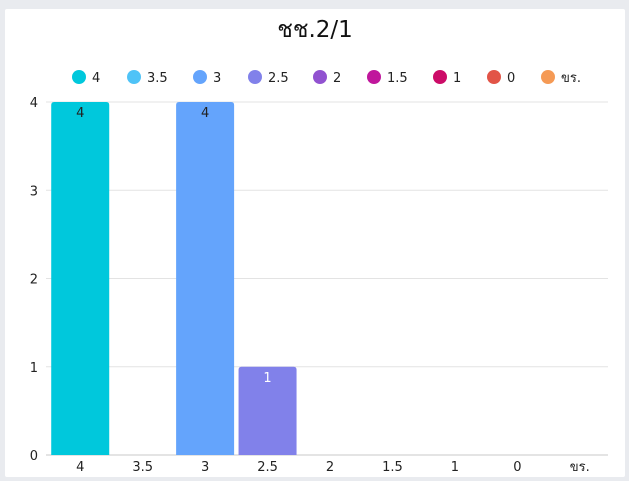 The width and height of the screenshot is (629, 481). I want to click on x-tick-label: 1.5, so click(392, 467).